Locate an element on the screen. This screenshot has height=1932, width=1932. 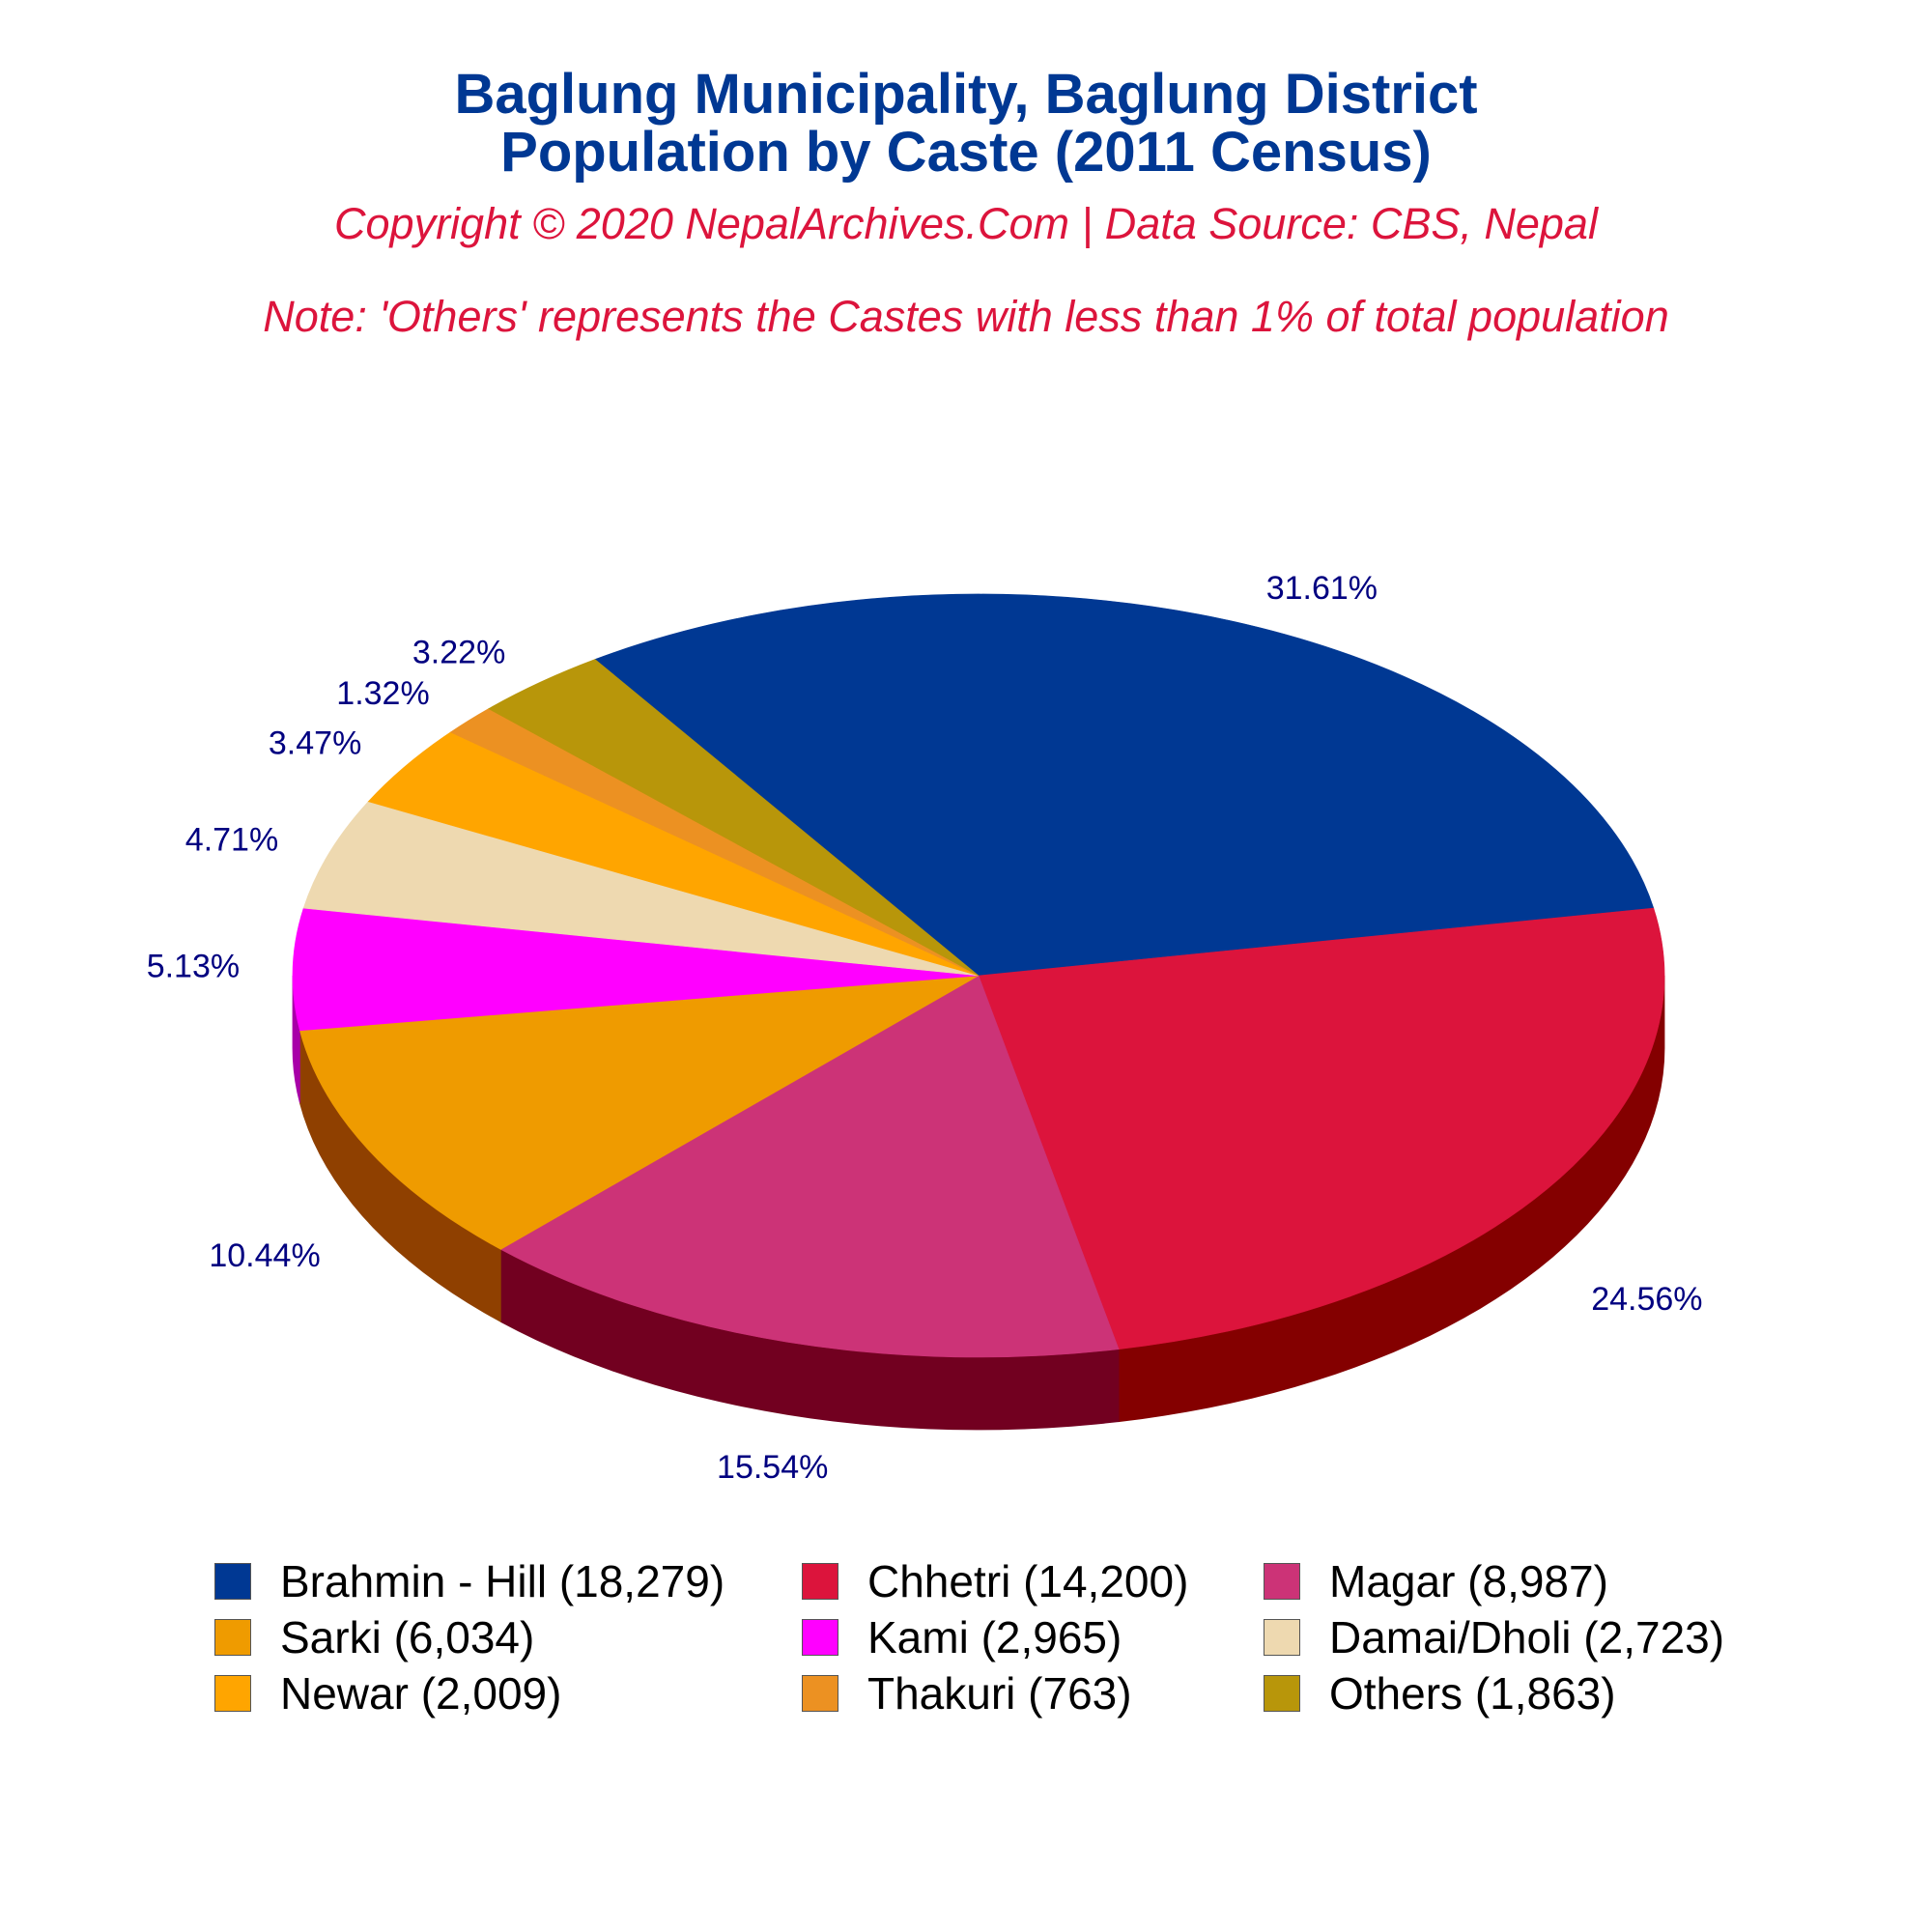
legend-swatch-kami is located at coordinates (820, 1637).